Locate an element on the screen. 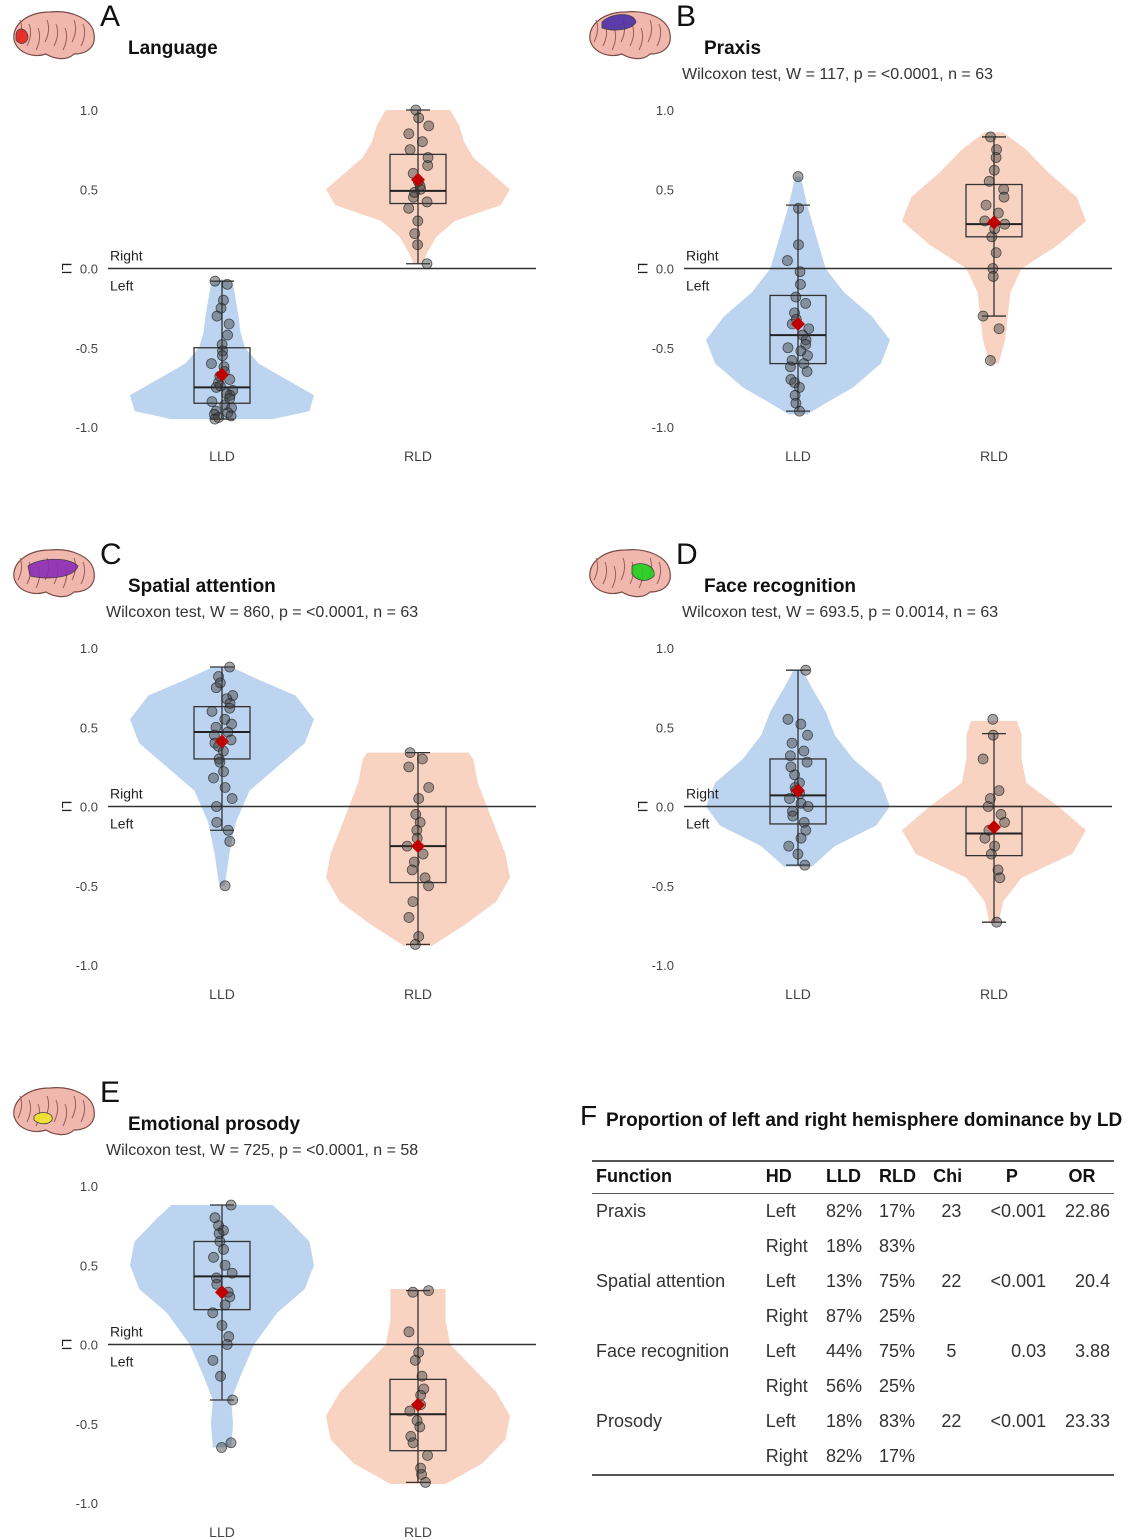 This screenshot has width=1132, height=1540. table-cell: 13% is located at coordinates (844, 1281).